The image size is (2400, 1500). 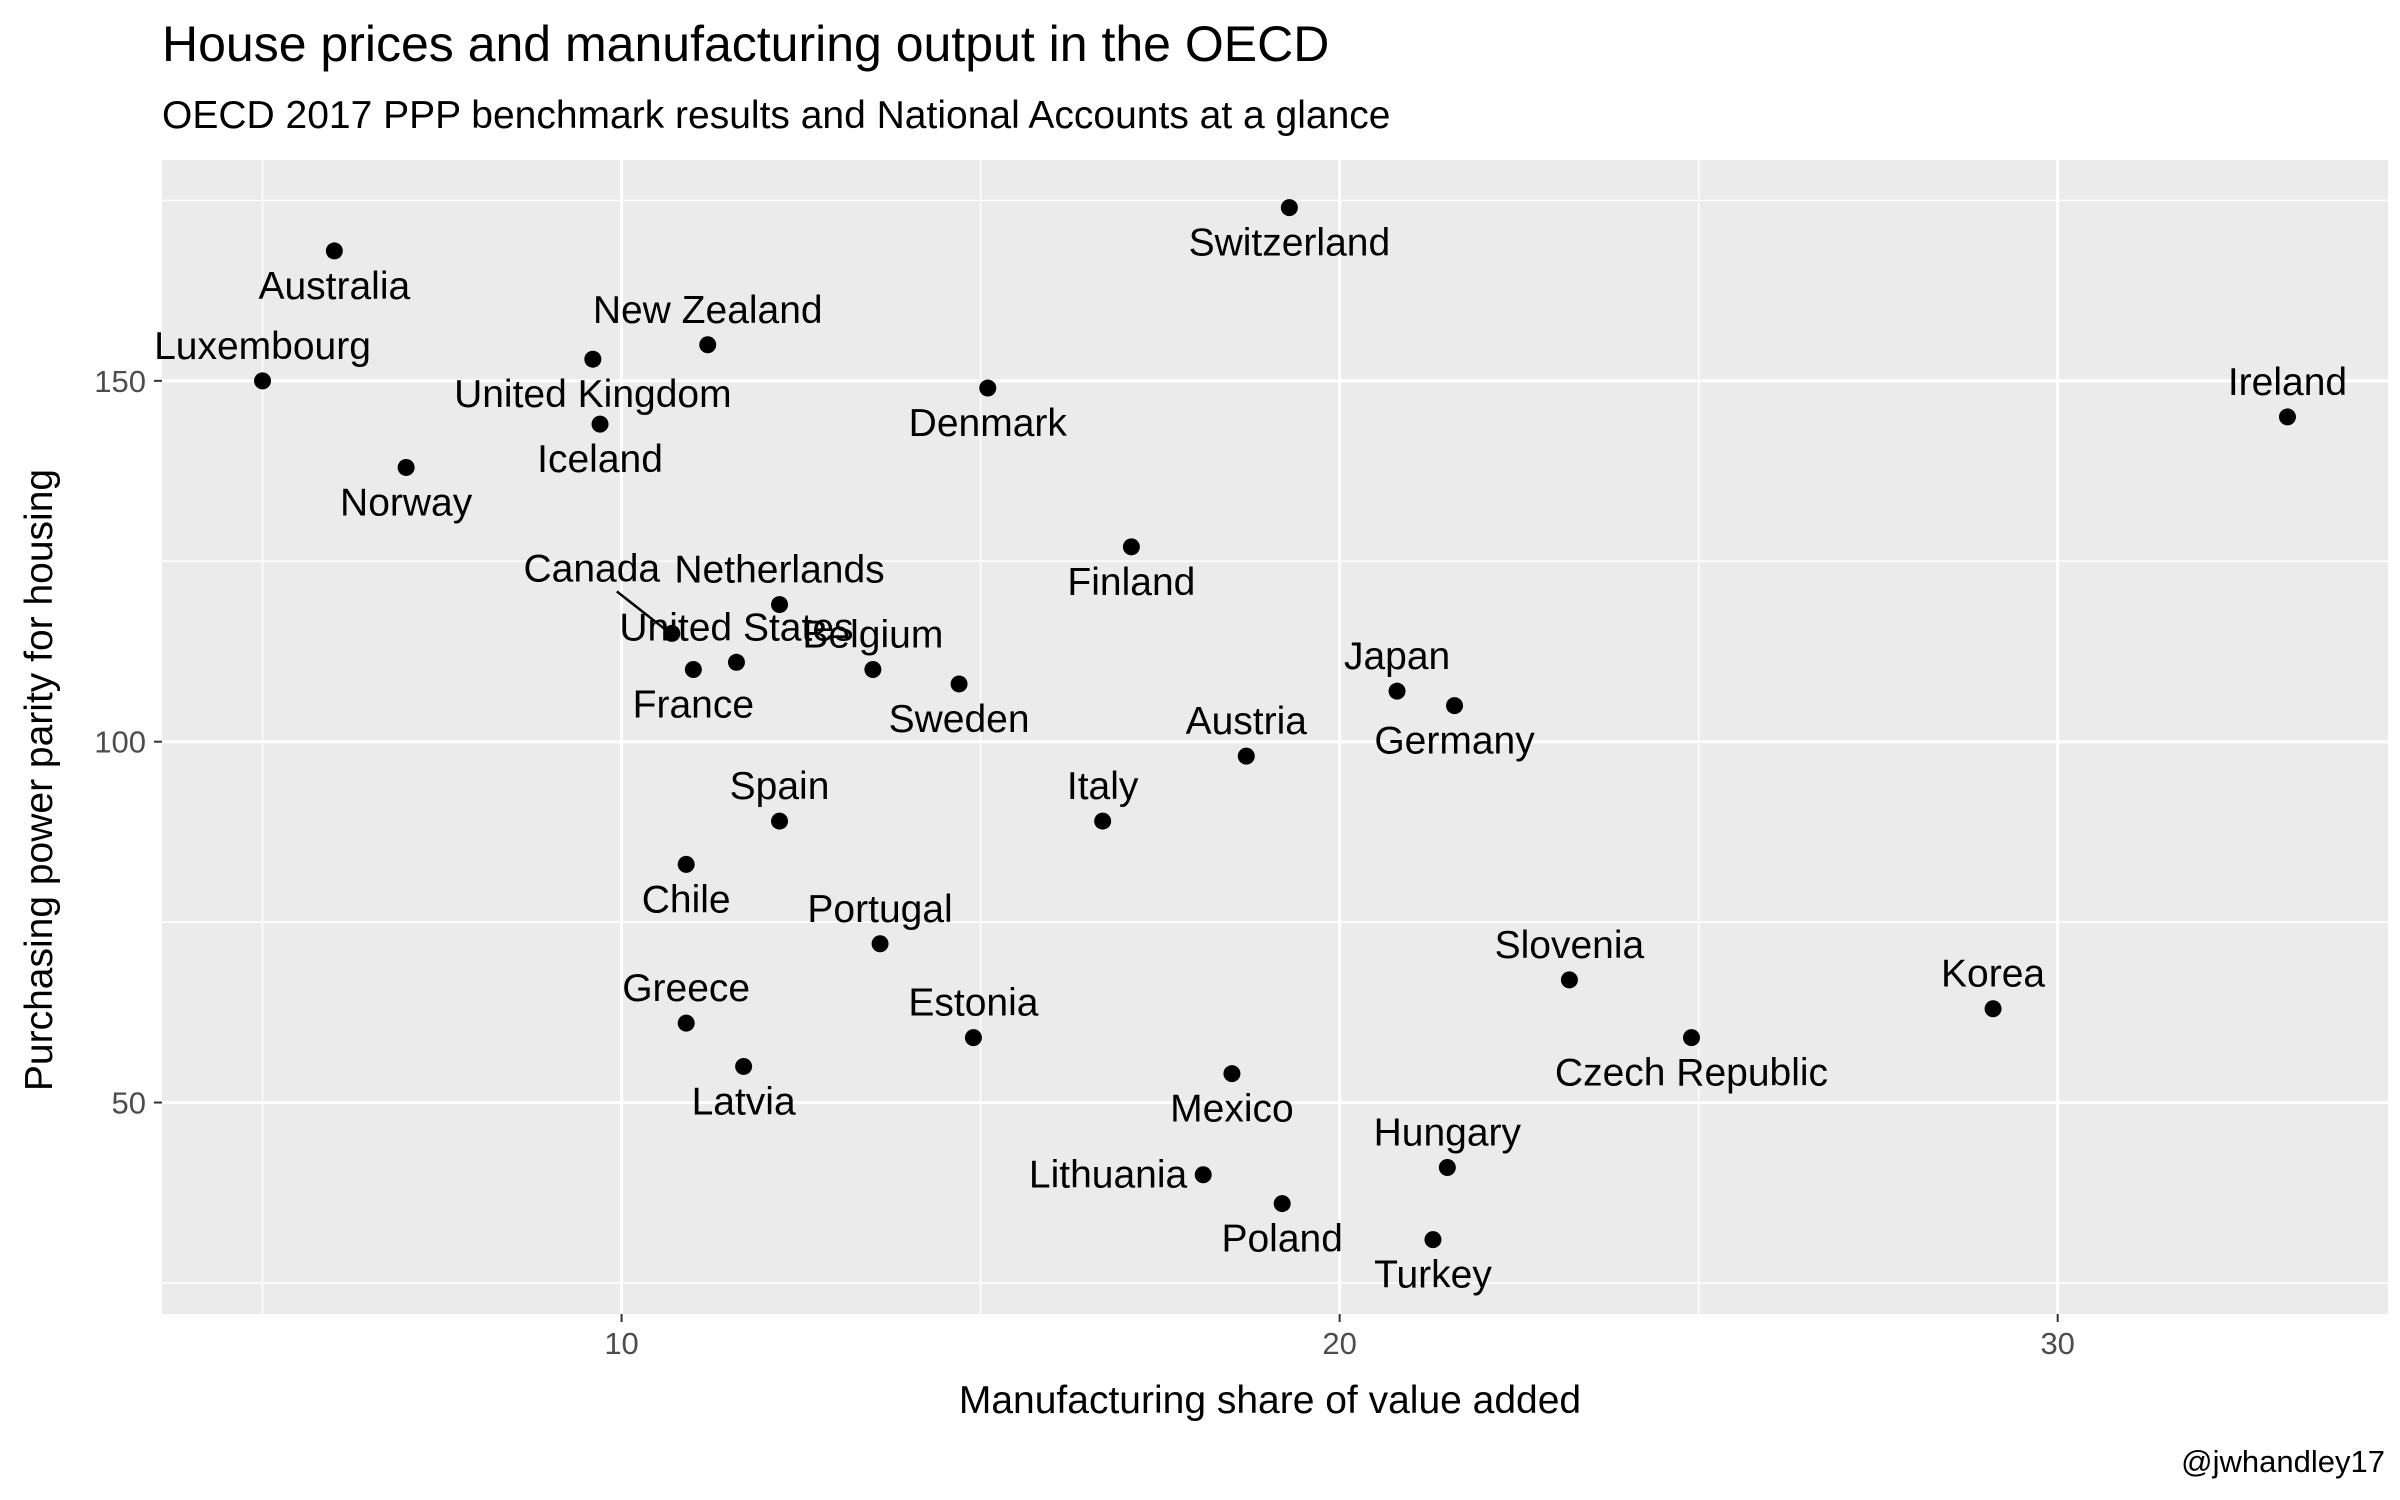 What do you see at coordinates (1455, 706) in the screenshot?
I see `point-germany` at bounding box center [1455, 706].